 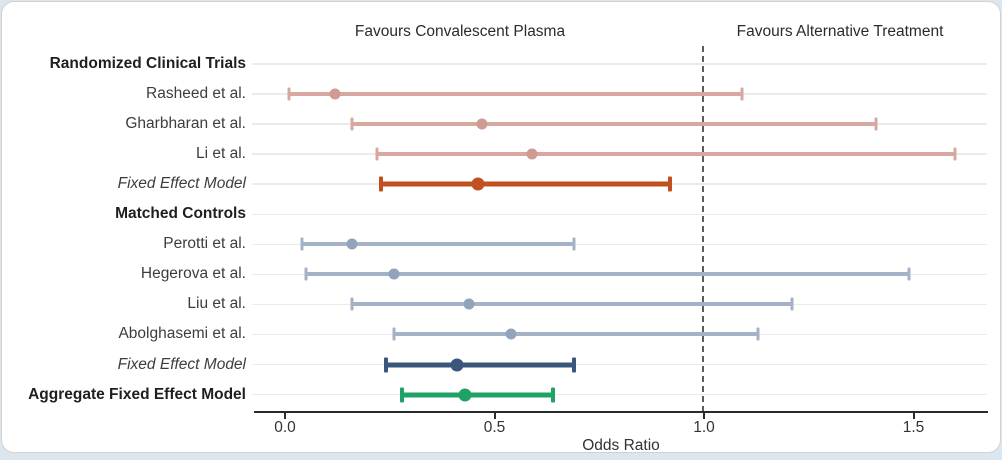 What do you see at coordinates (840, 31) in the screenshot?
I see `favours-right-label: Favours Alternative Treatment` at bounding box center [840, 31].